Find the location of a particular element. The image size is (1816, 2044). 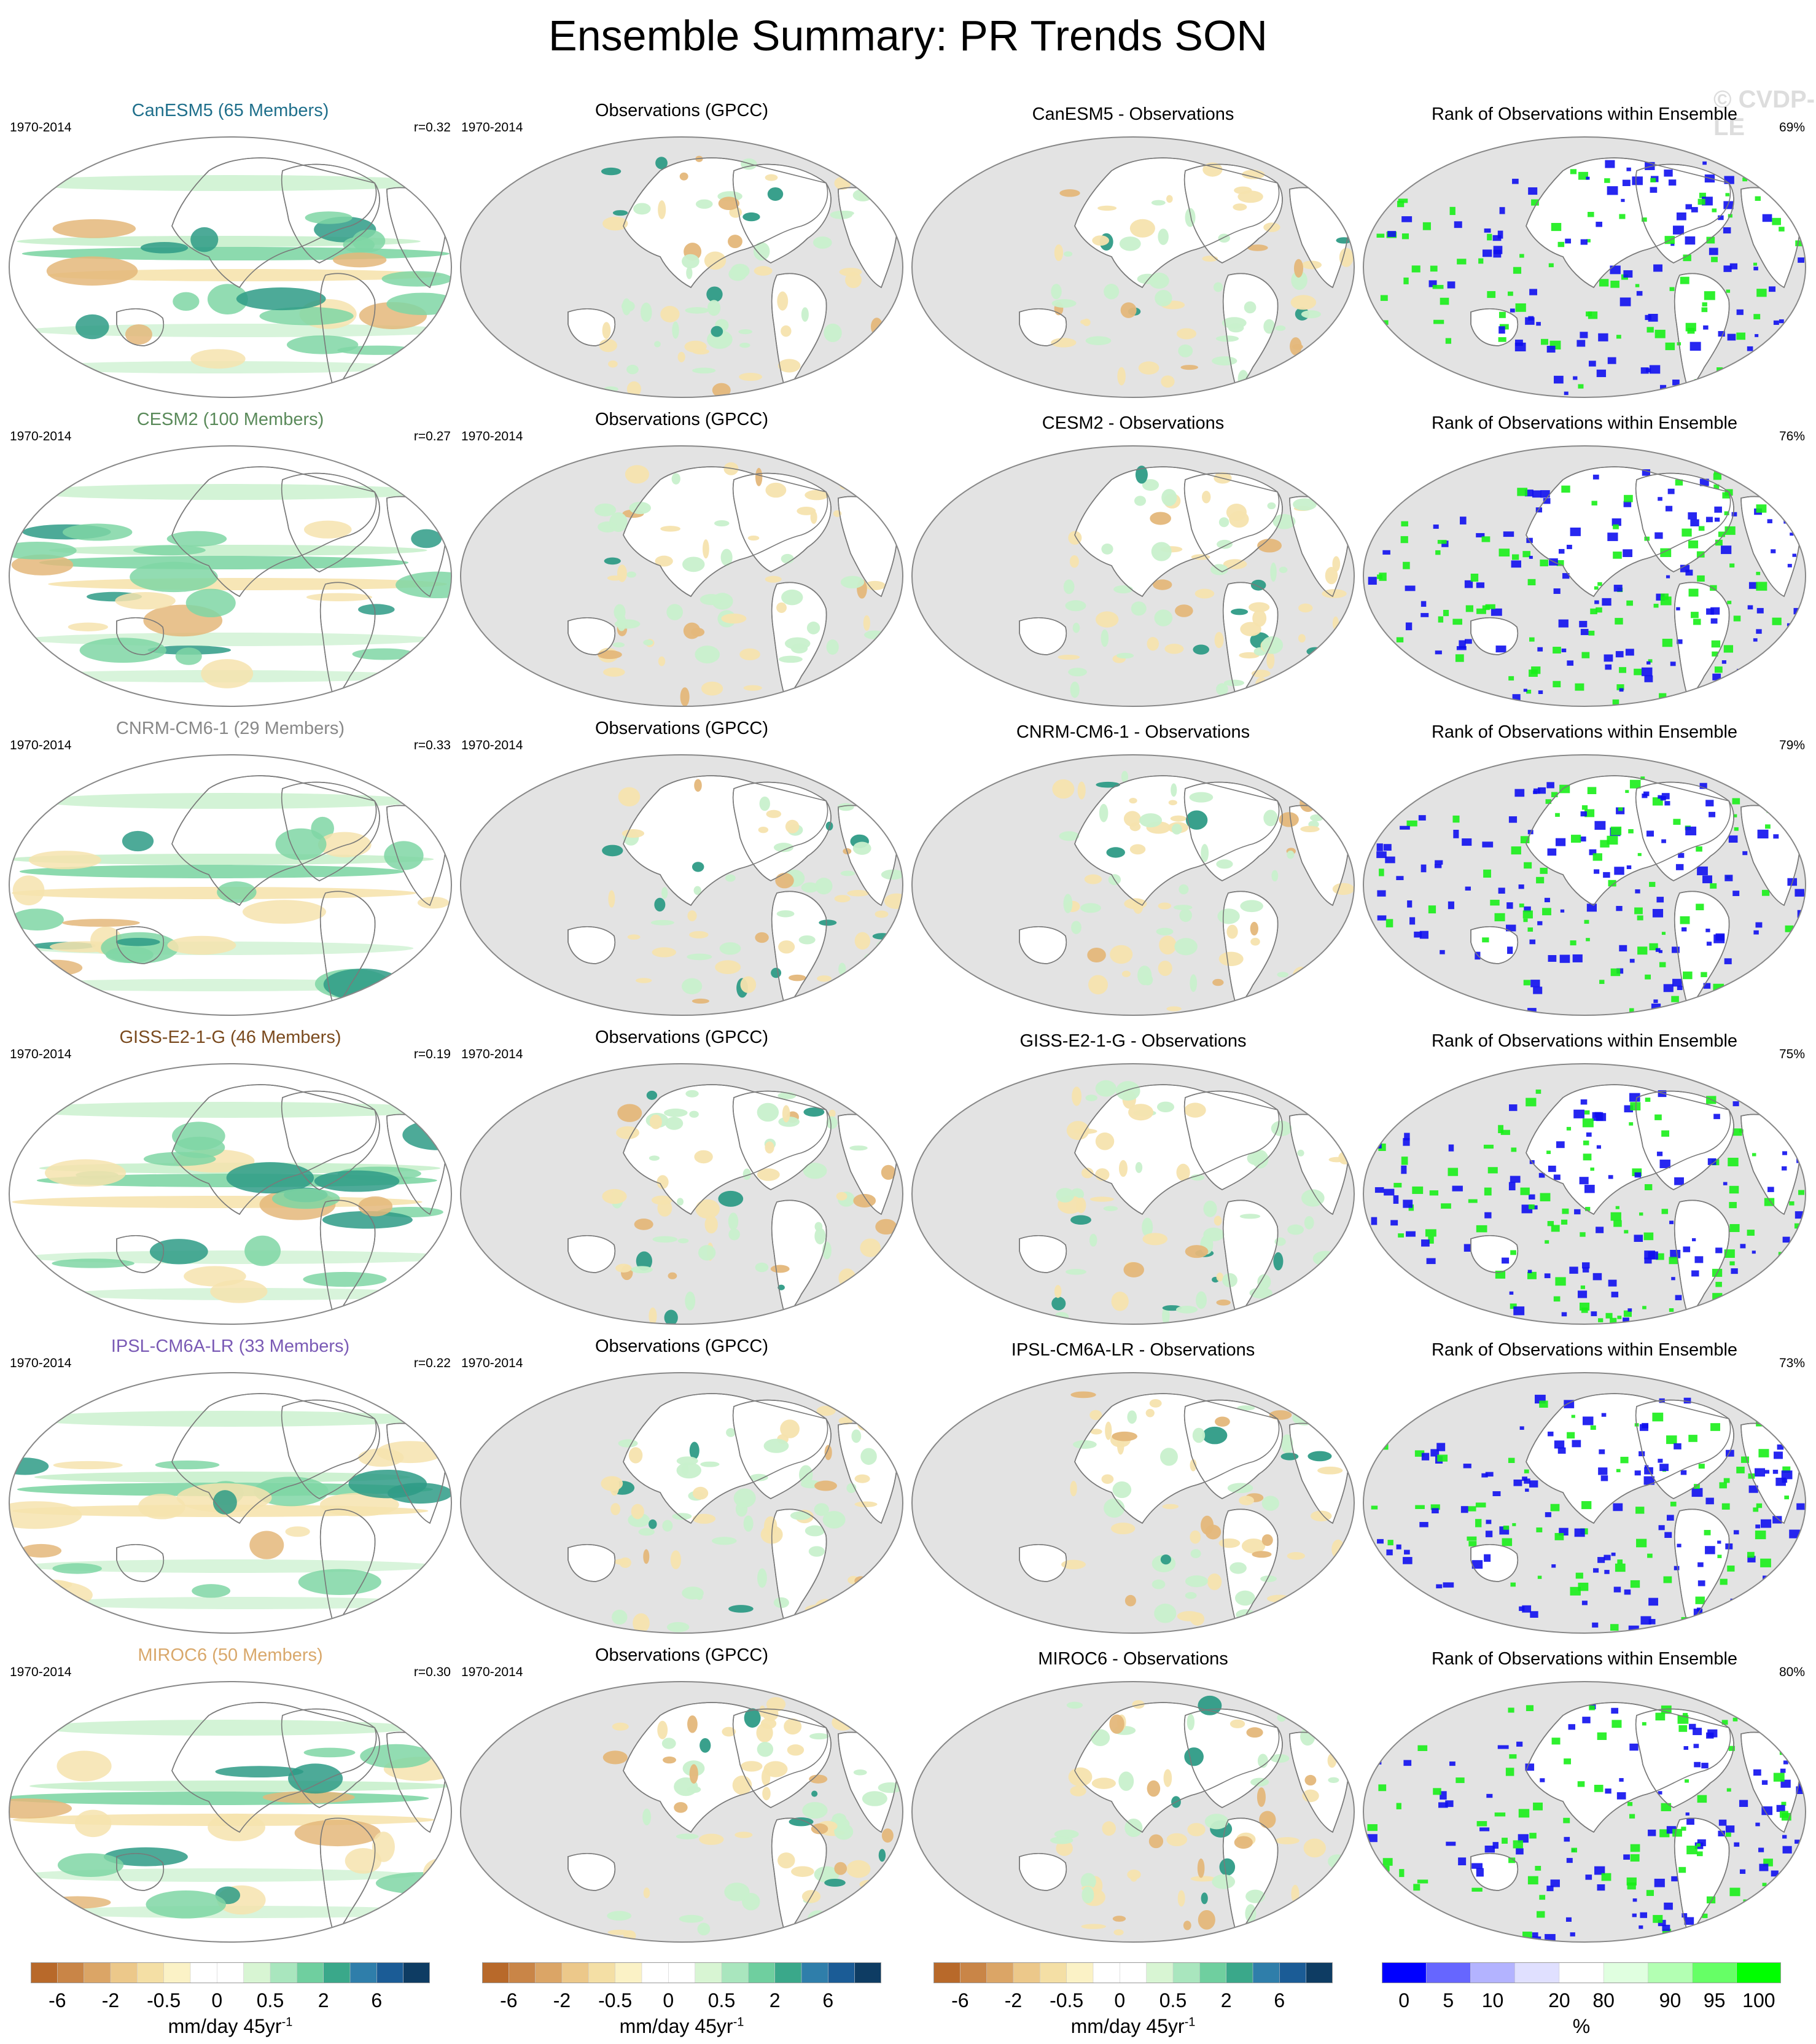

coastline-australia is located at coordinates (1043, 1254).